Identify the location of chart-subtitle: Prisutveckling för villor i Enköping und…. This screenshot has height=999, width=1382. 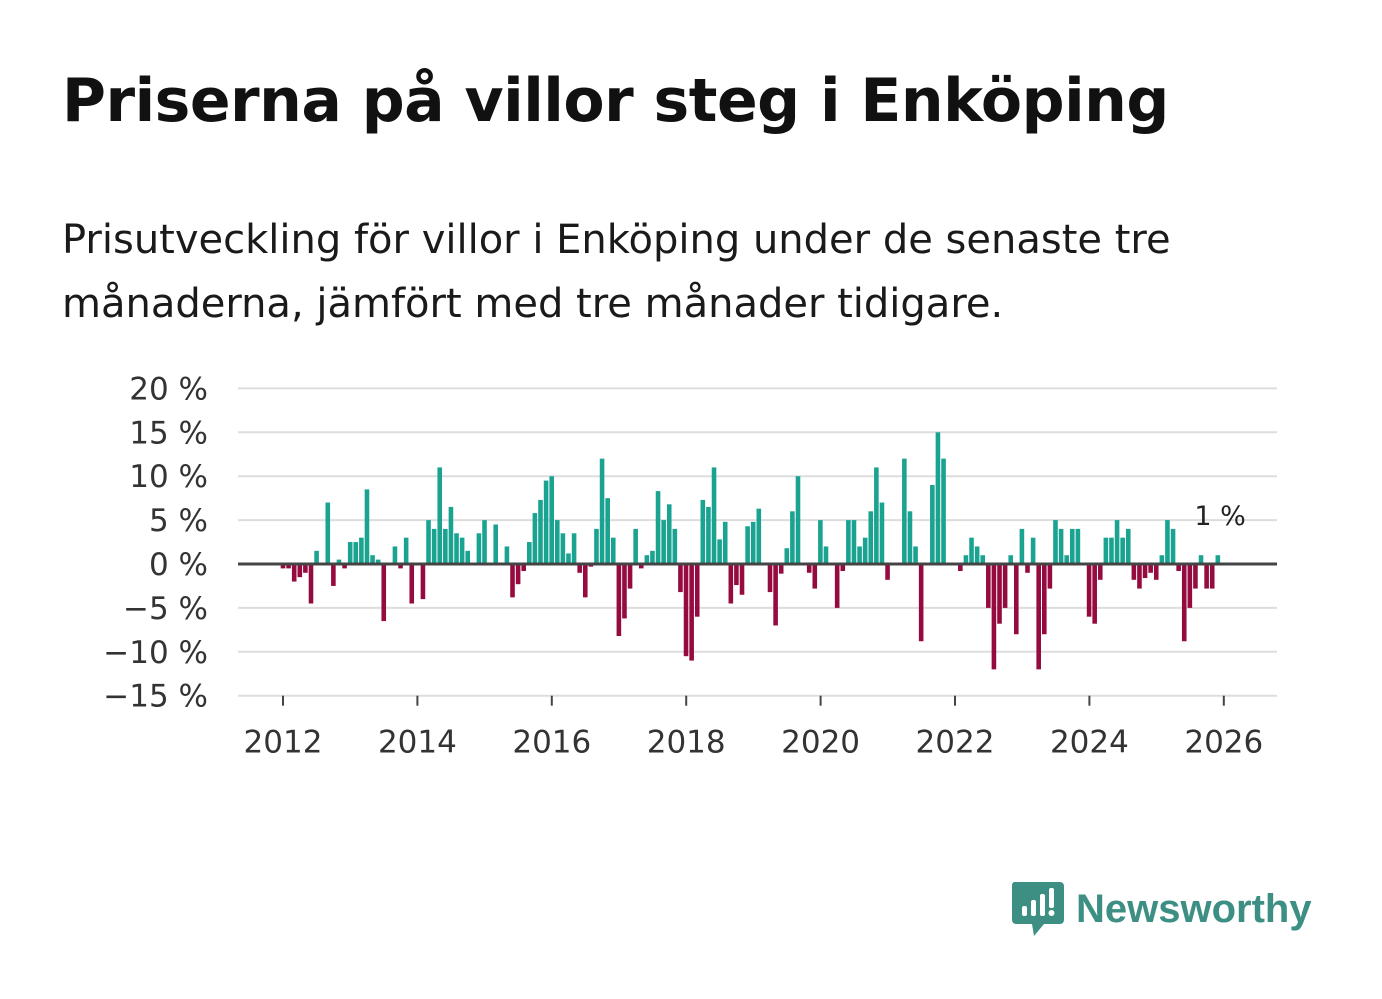
(616, 272).